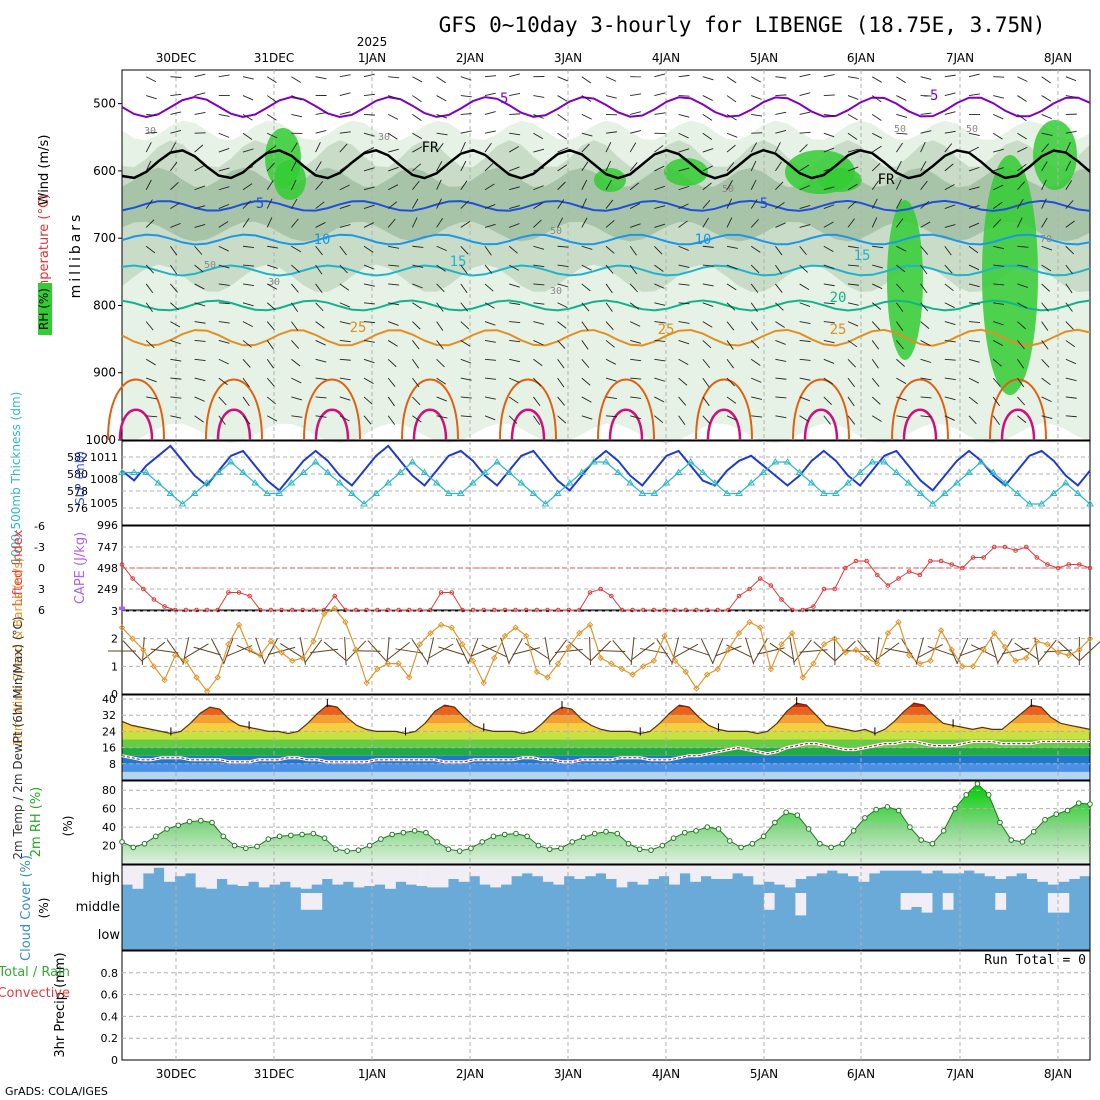  I want to click on upper-ylabel: millibars, so click(76, 255).